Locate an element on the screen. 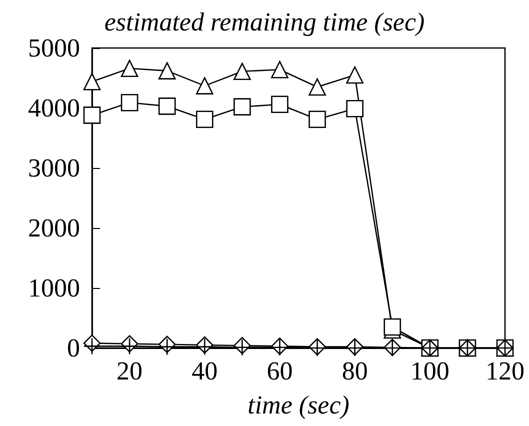 Image resolution: width=529 pixels, height=426 pixels. y-tick-label: 3000 is located at coordinates (54, 168).